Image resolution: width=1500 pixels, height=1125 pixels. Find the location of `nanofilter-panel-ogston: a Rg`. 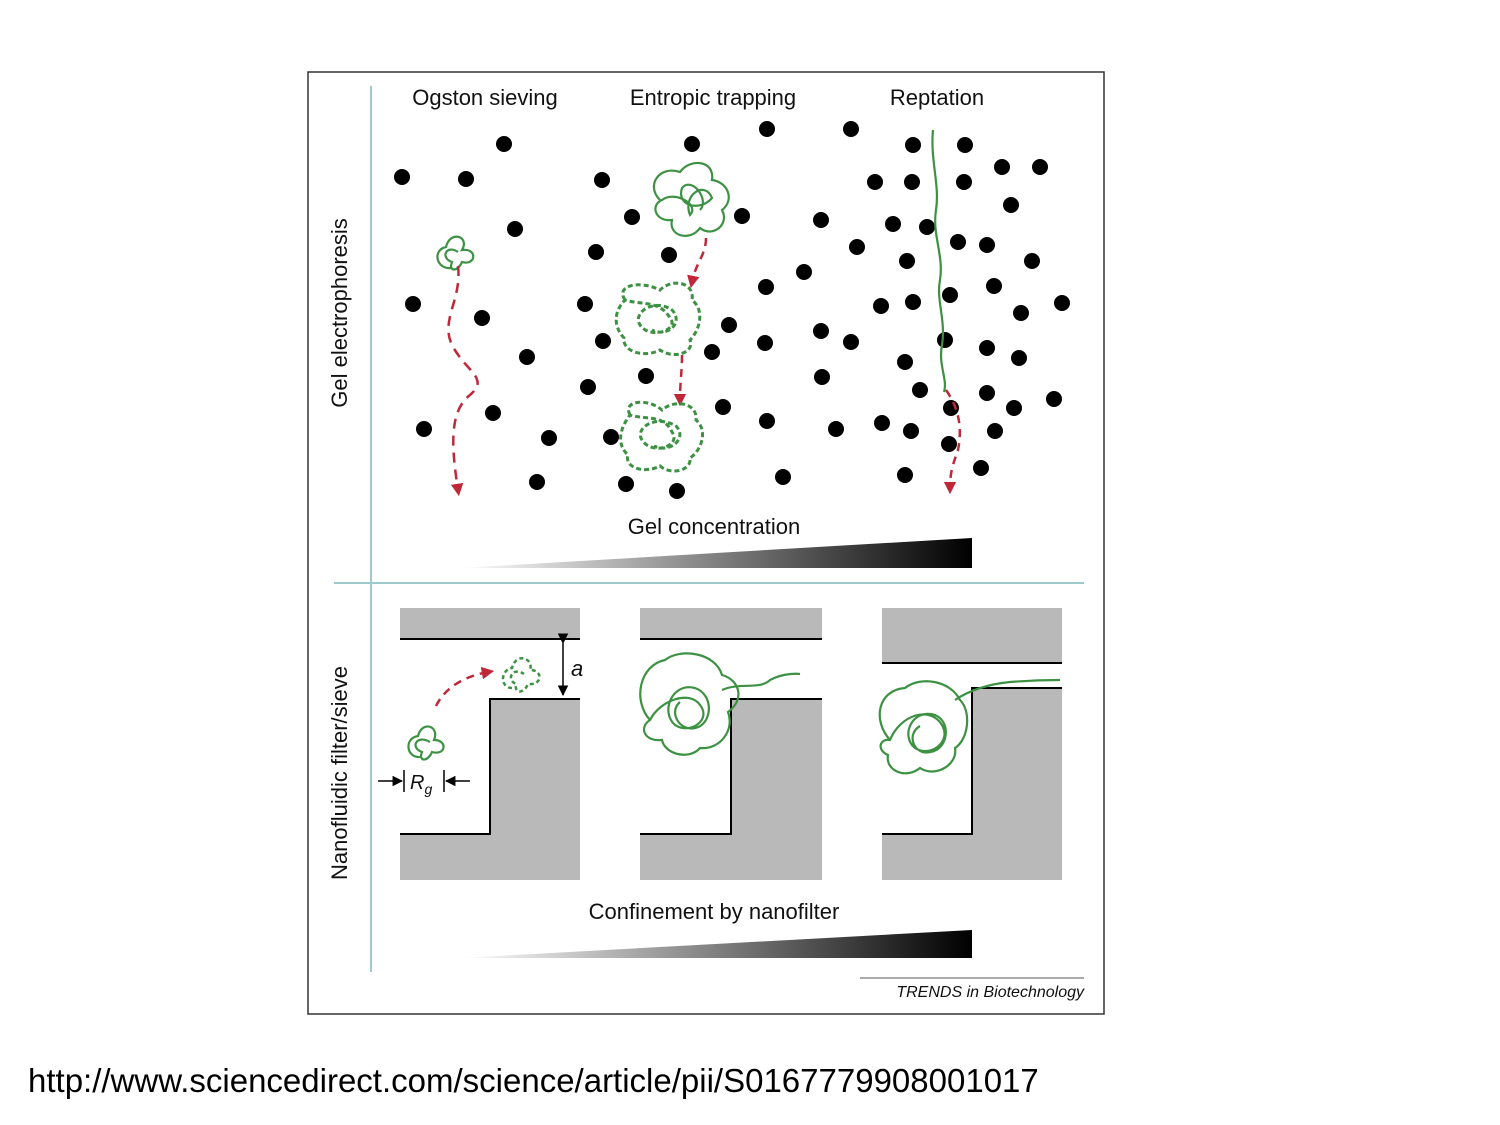

nanofilter-panel-ogston: a Rg is located at coordinates (480, 744).